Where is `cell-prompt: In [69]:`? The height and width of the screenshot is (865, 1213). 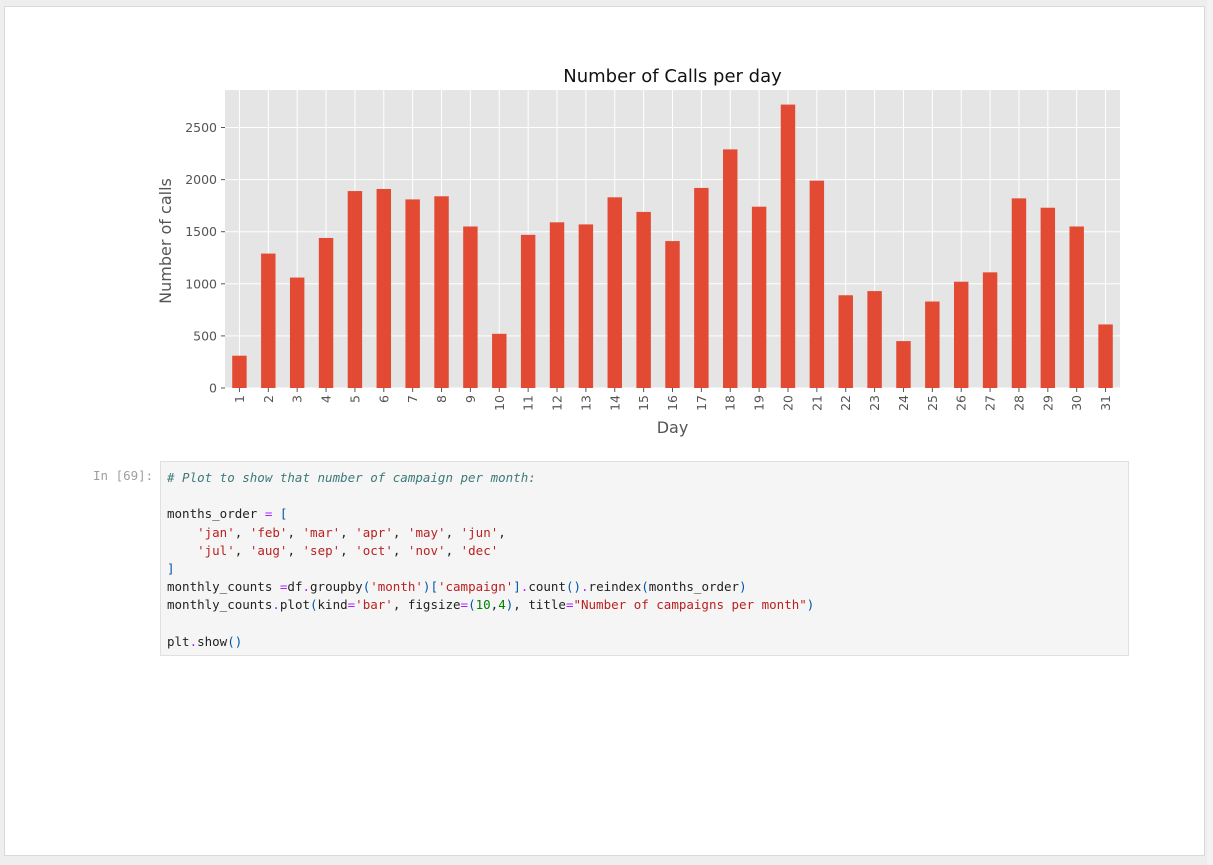
cell-prompt: In [69]: is located at coordinates (123, 475).